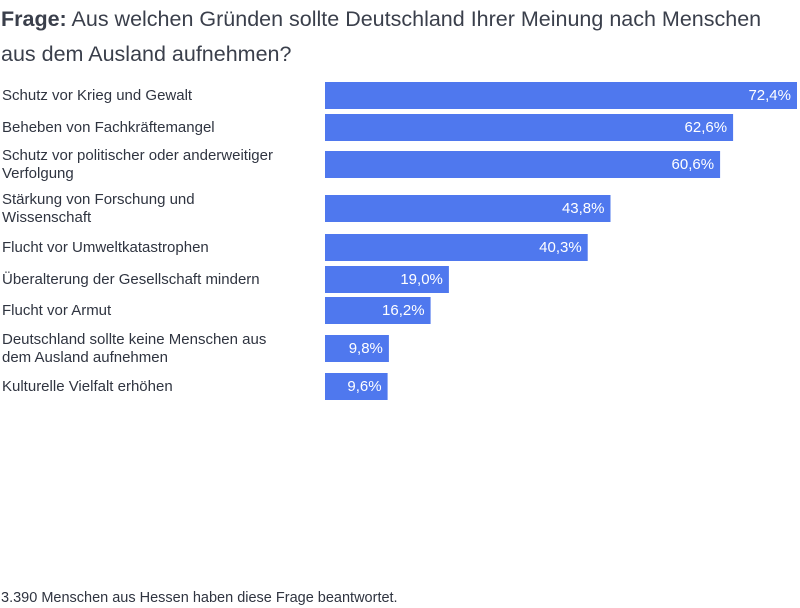  What do you see at coordinates (364, 386) in the screenshot?
I see `bar-value-label: 9,6%` at bounding box center [364, 386].